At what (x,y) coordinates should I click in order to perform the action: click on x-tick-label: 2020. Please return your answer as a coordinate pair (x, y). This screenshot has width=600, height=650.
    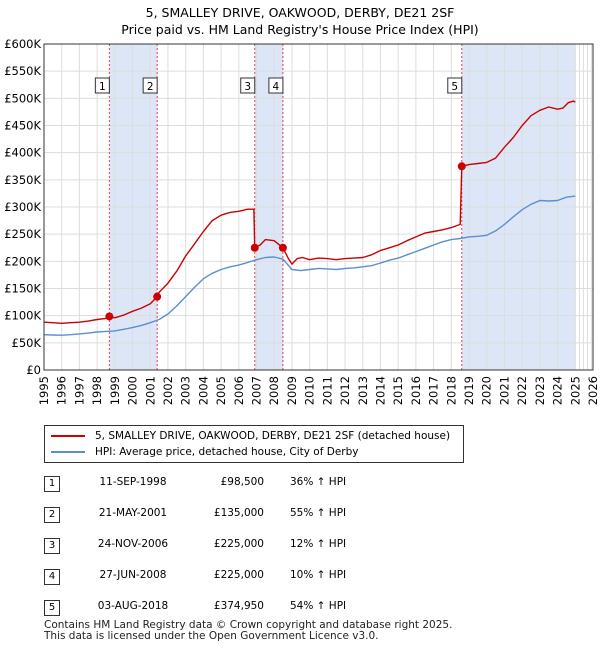
    Looking at the image, I should click on (487, 390).